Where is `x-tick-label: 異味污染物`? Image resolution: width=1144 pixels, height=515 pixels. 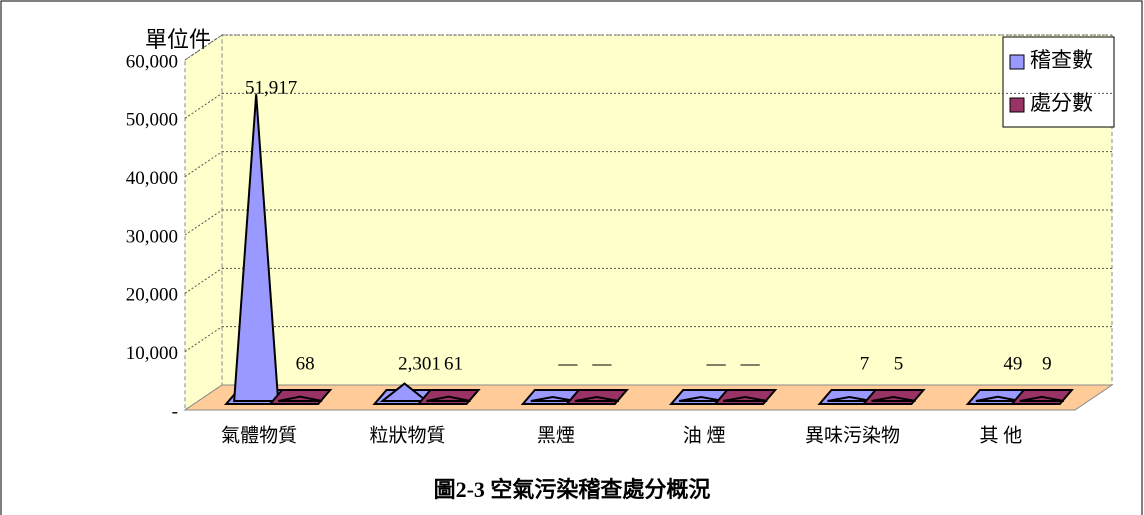
x-tick-label: 異味污染物 is located at coordinates (852, 435).